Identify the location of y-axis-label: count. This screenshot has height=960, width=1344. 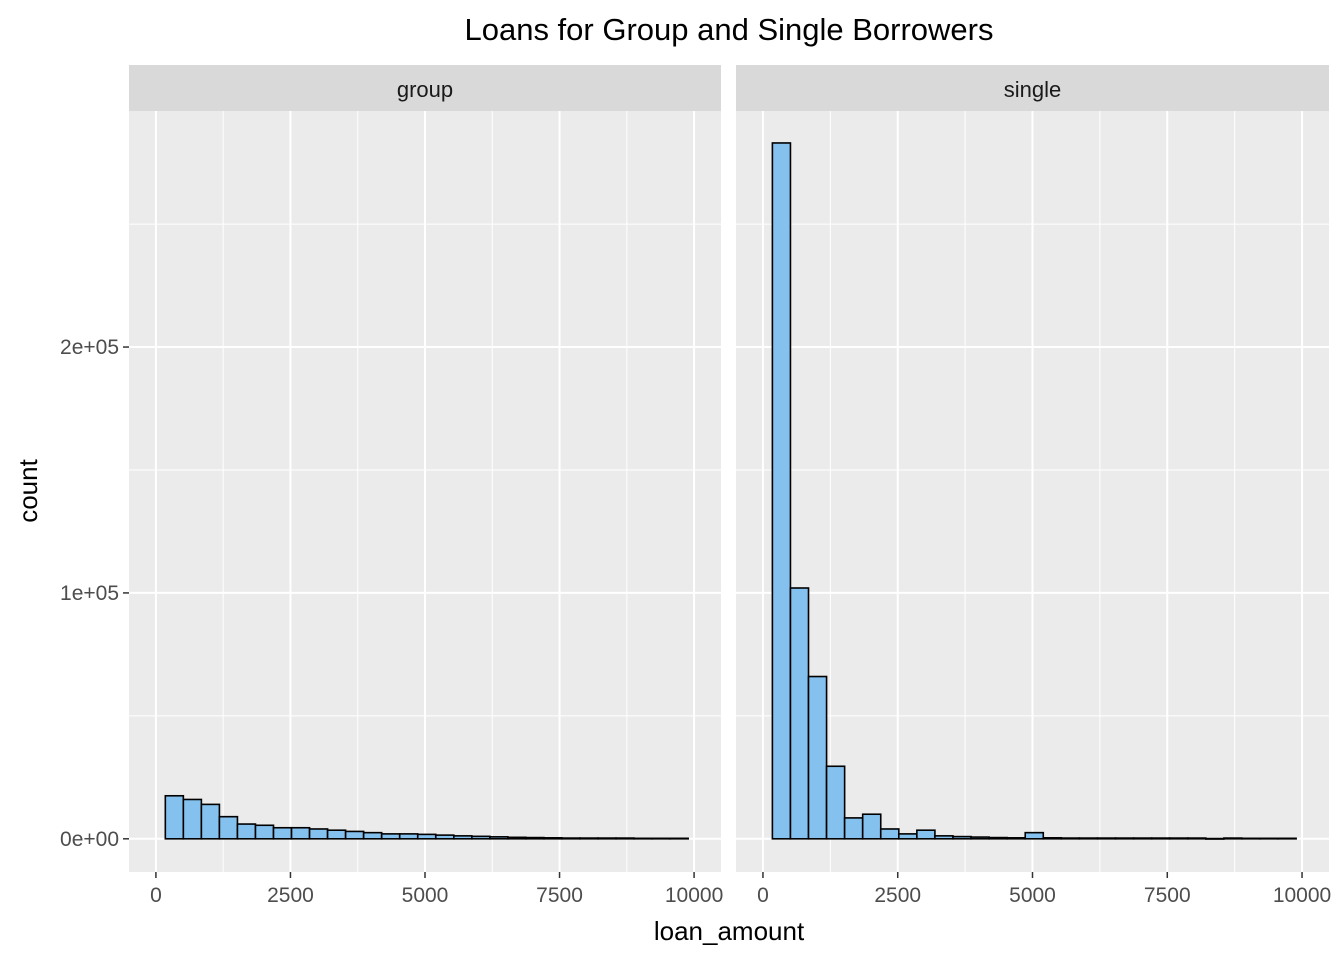
(28, 490).